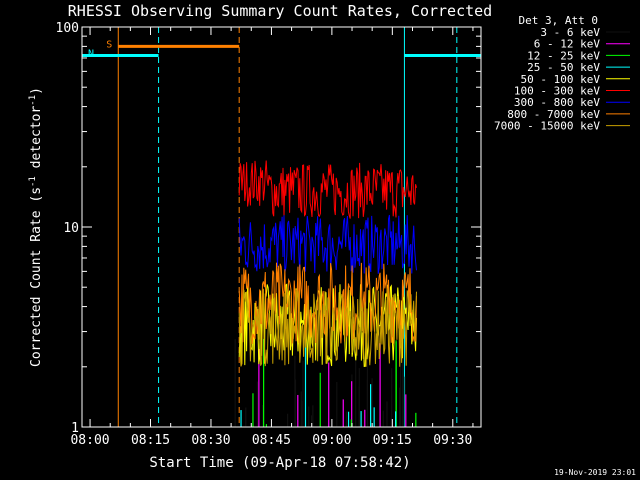 This screenshot has width=640, height=480. What do you see at coordinates (271, 440) in the screenshot?
I see `x-tick-label-3: 08:45` at bounding box center [271, 440].